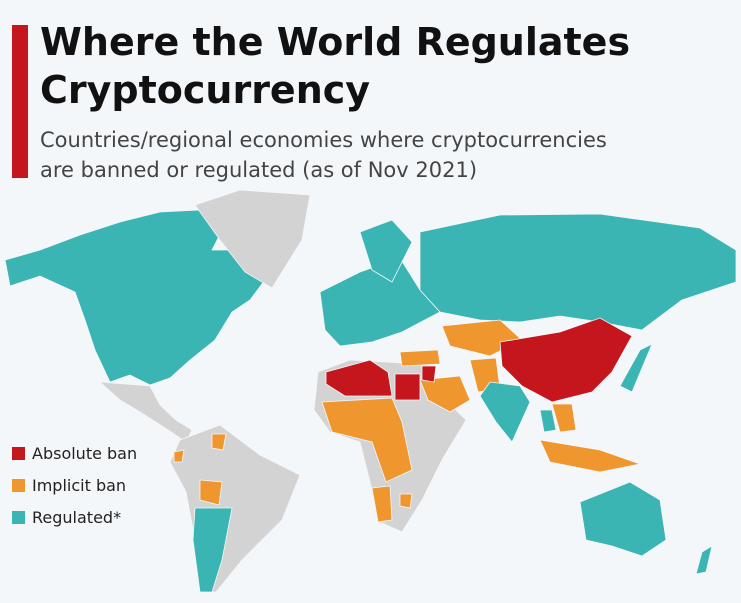 This screenshot has width=741, height=603. What do you see at coordinates (258, 170) in the screenshot?
I see `subtitle-line: are banned or regulated (as of Nov 2021)` at bounding box center [258, 170].